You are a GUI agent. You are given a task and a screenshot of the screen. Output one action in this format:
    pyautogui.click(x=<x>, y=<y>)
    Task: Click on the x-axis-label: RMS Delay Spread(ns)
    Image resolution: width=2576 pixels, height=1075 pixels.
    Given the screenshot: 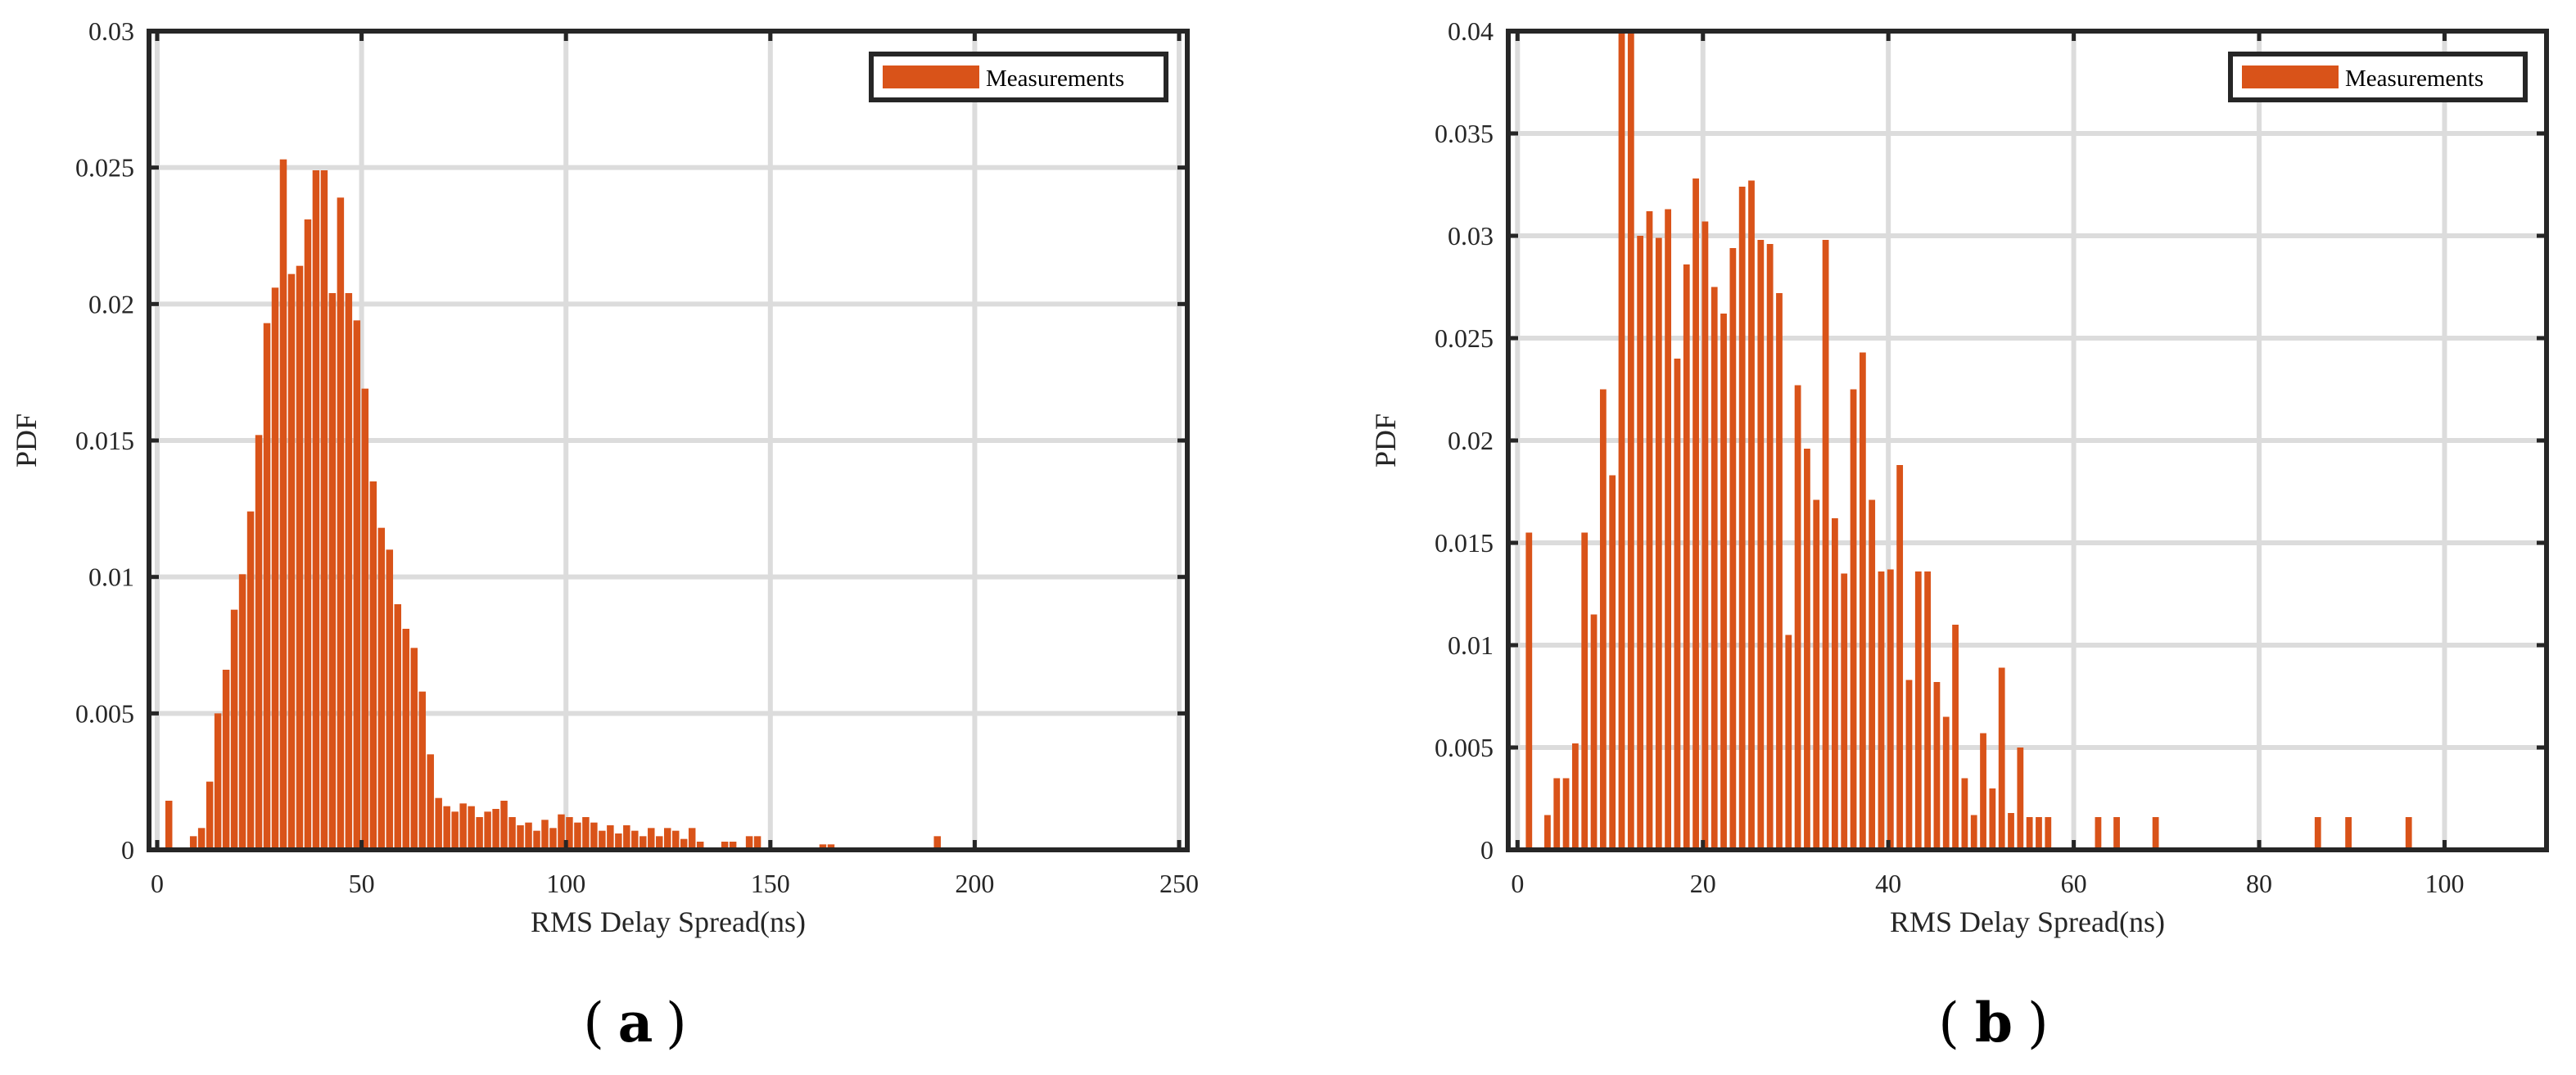 What is the action you would take?
    pyautogui.click(x=2027, y=922)
    